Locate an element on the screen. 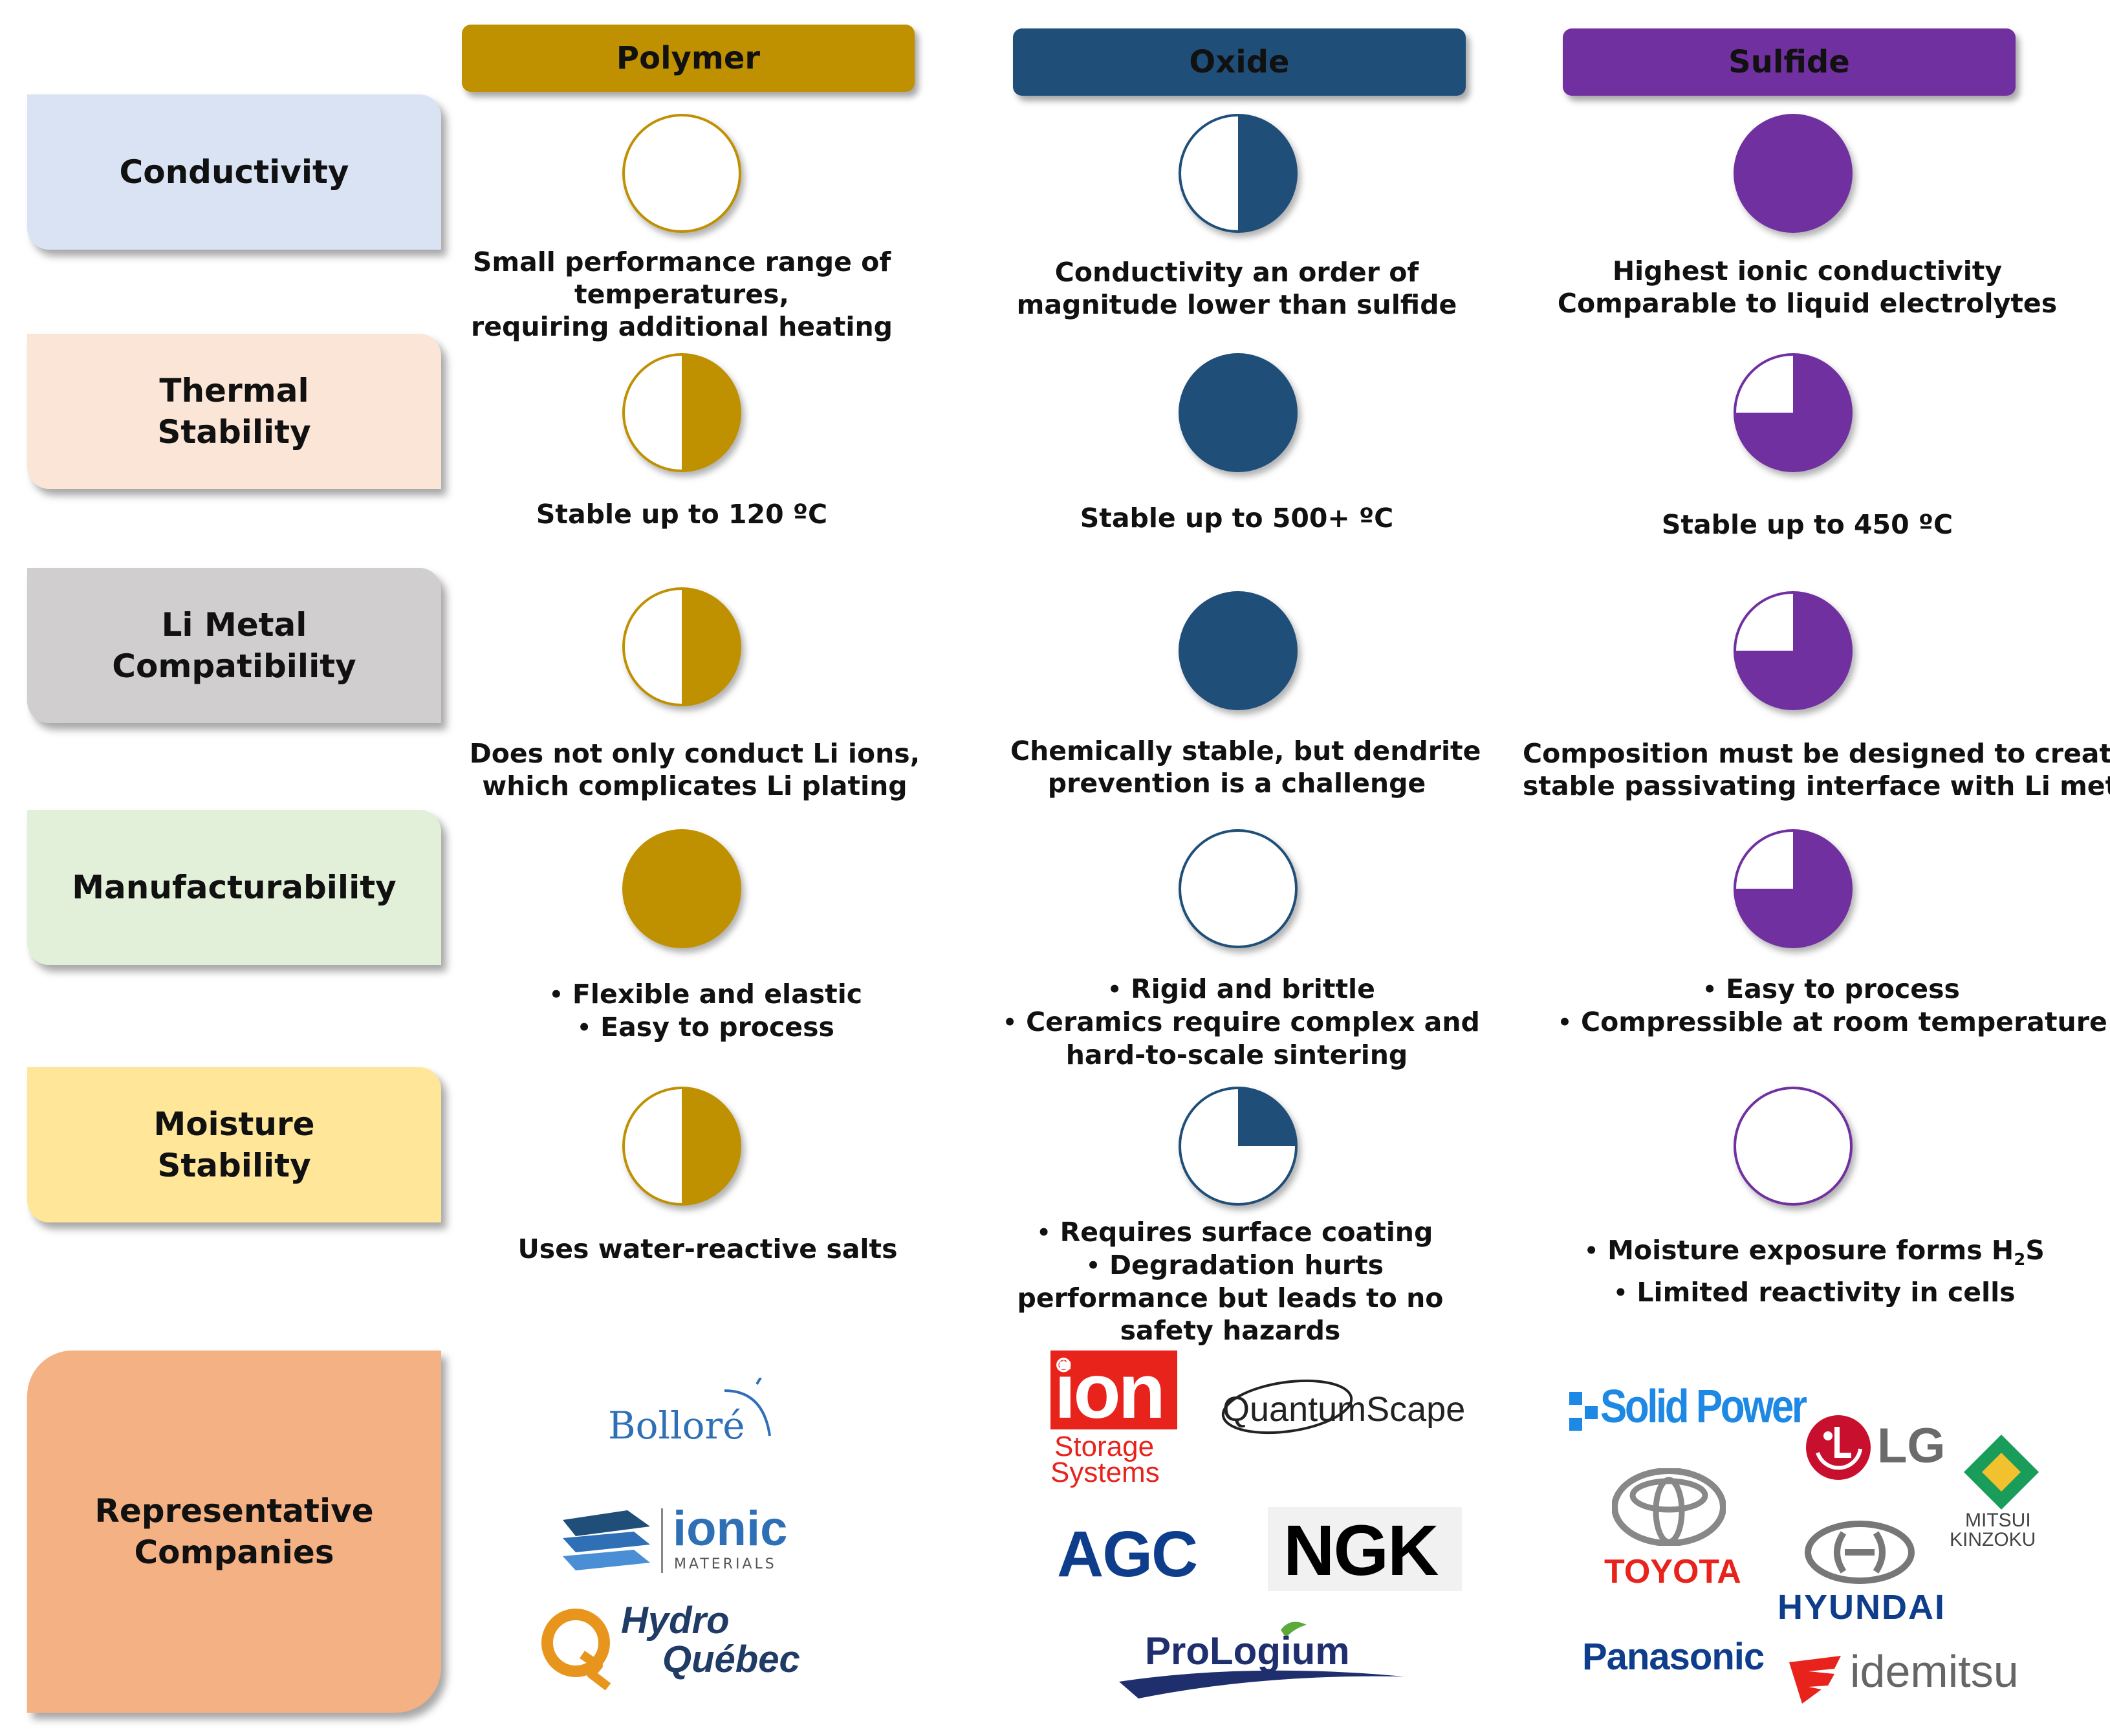 This screenshot has height=1736, width=2110. subscript: 2 is located at coordinates (2020, 1260).